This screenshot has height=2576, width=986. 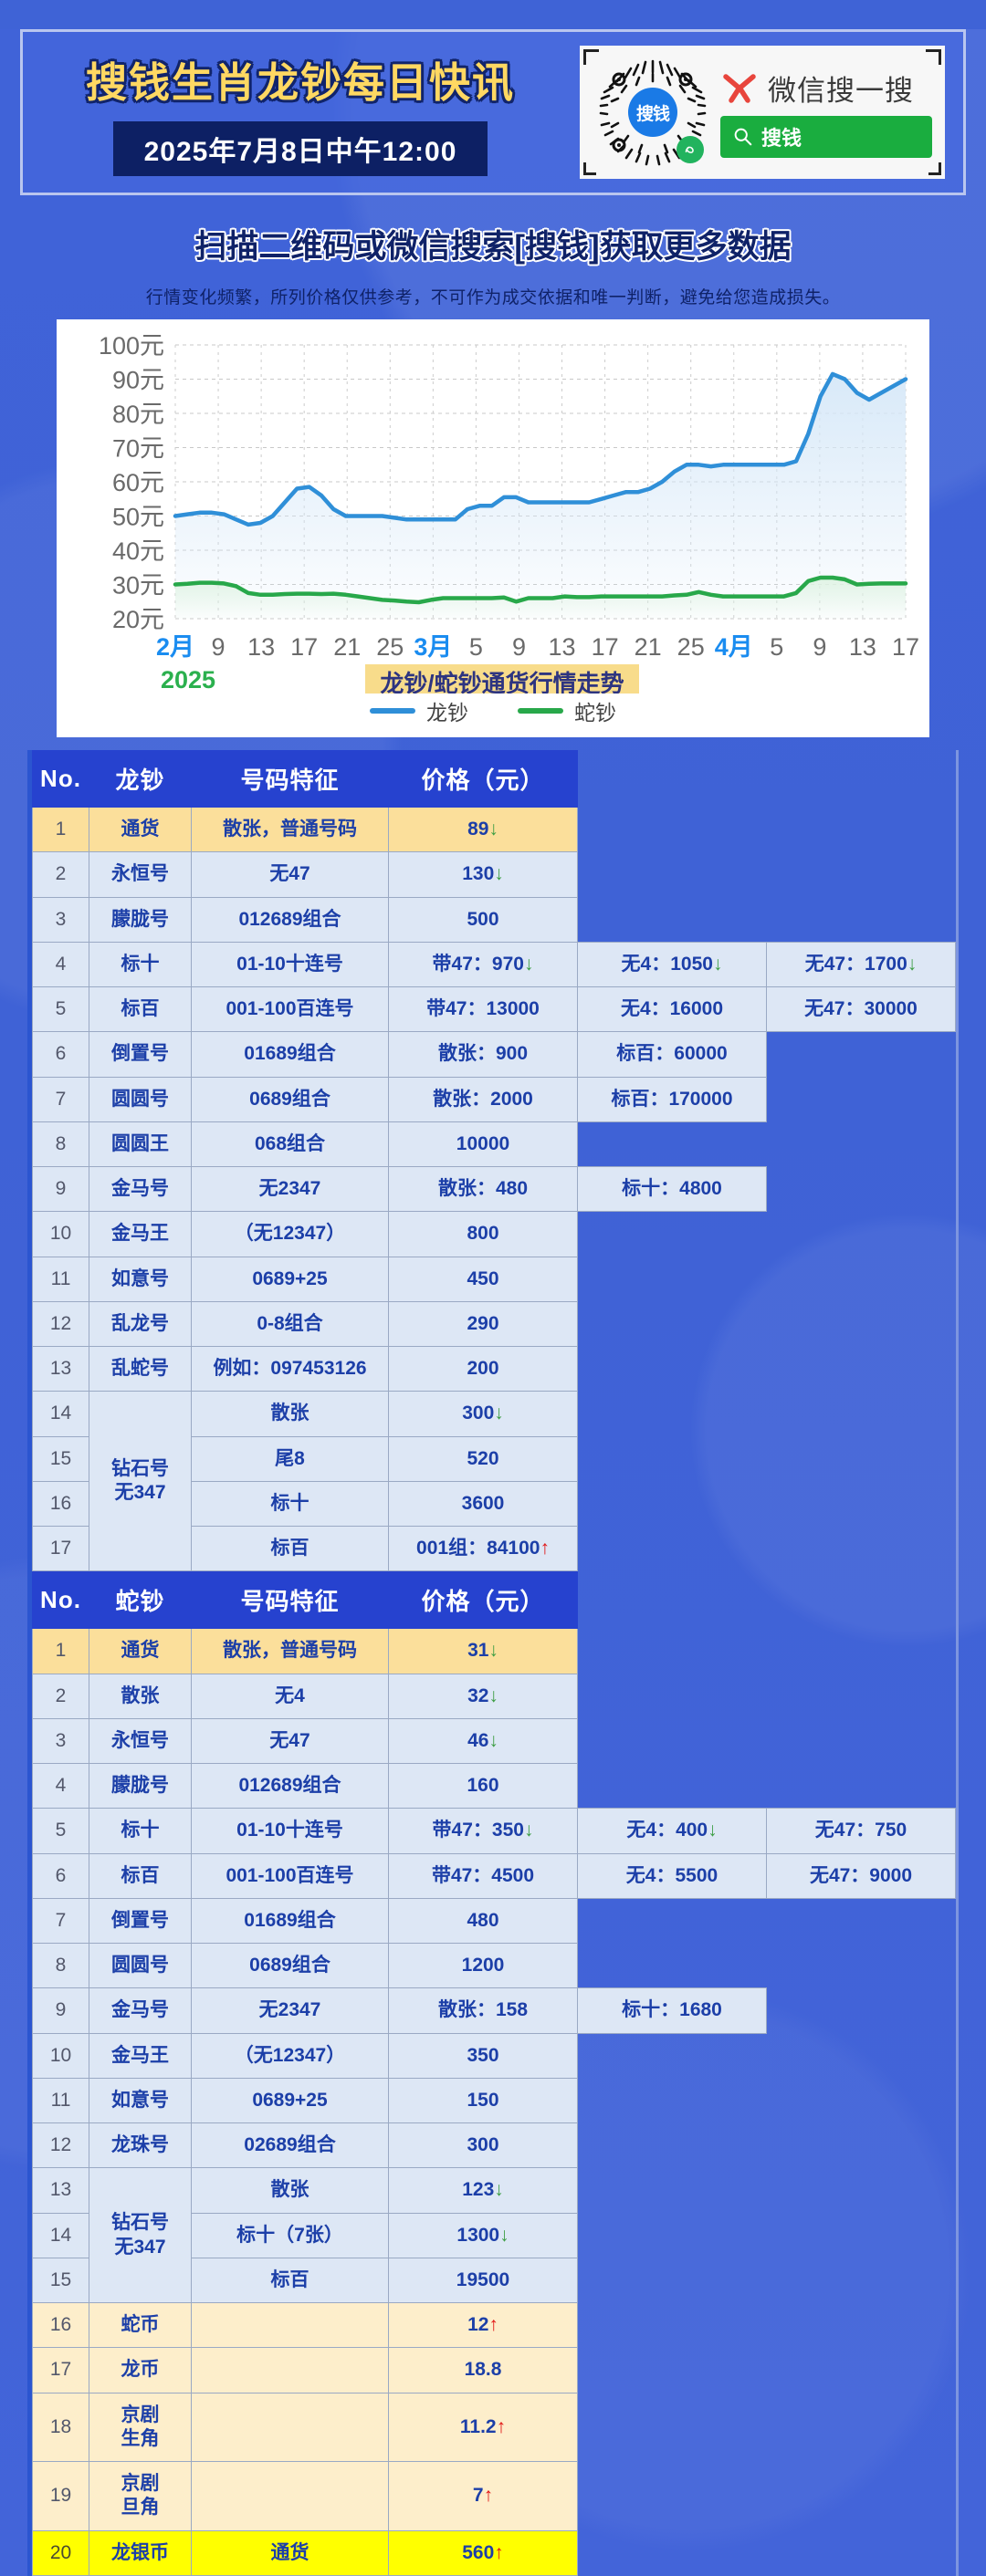 What do you see at coordinates (595, 713) in the screenshot?
I see `legend-label-snake: 蛇钞` at bounding box center [595, 713].